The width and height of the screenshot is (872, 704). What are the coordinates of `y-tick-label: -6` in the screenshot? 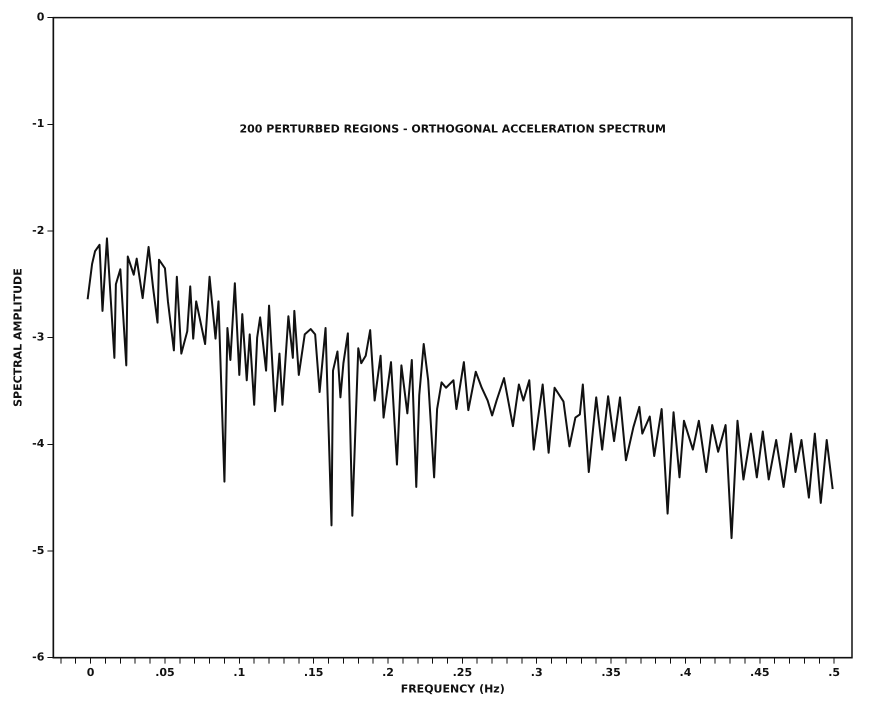 It's located at (38, 657).